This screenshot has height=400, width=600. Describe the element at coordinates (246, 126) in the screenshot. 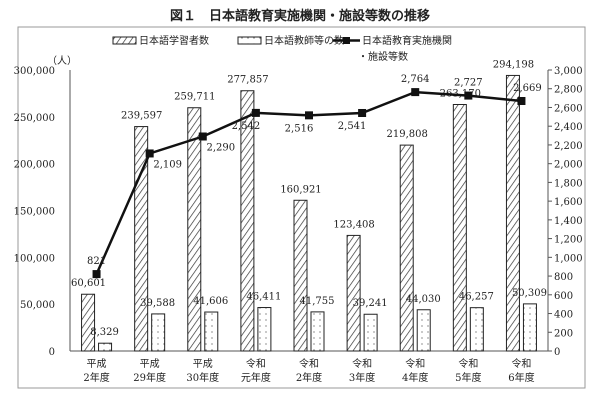

I see `data-label-institutions: 2,542` at that location.